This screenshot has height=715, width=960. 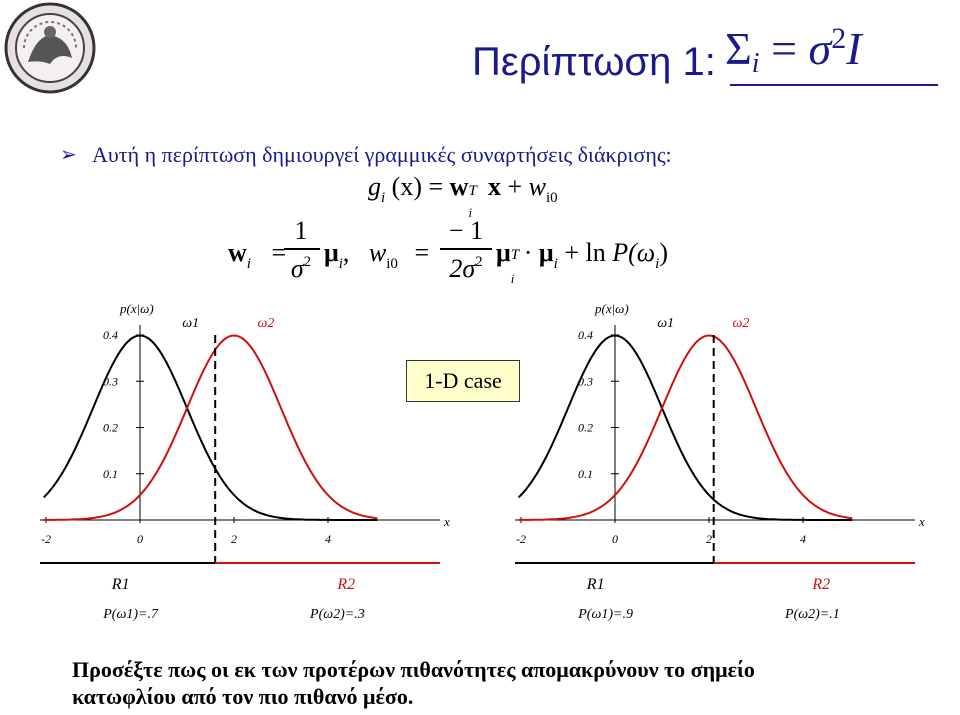 I want to click on case-label-box: 1-D case, so click(x=463, y=381).